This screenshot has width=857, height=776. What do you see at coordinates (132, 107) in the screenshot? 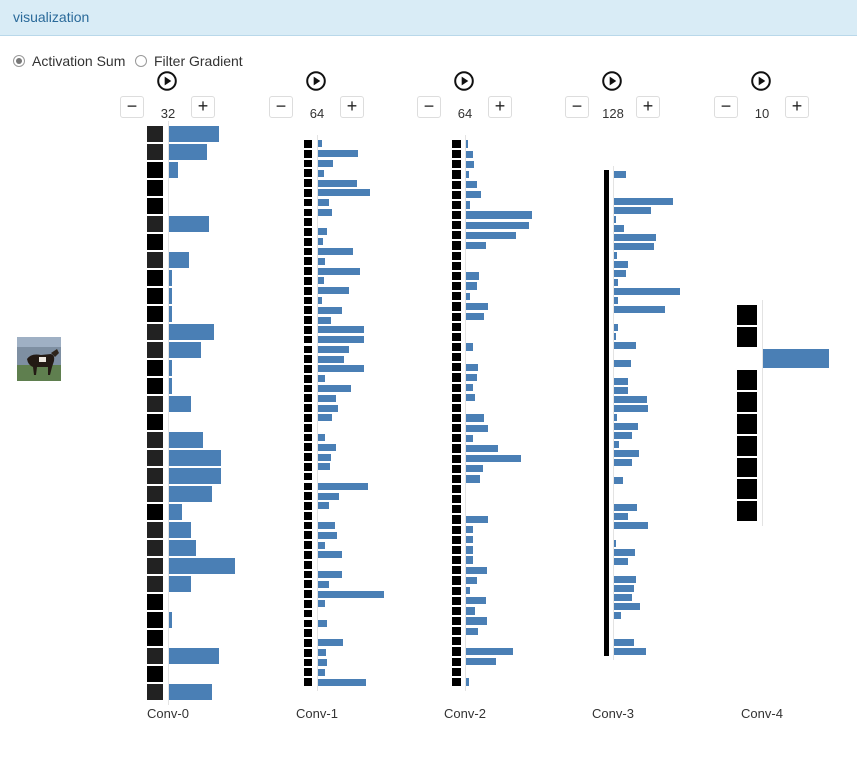
I see `decrease-filters-button: −` at bounding box center [132, 107].